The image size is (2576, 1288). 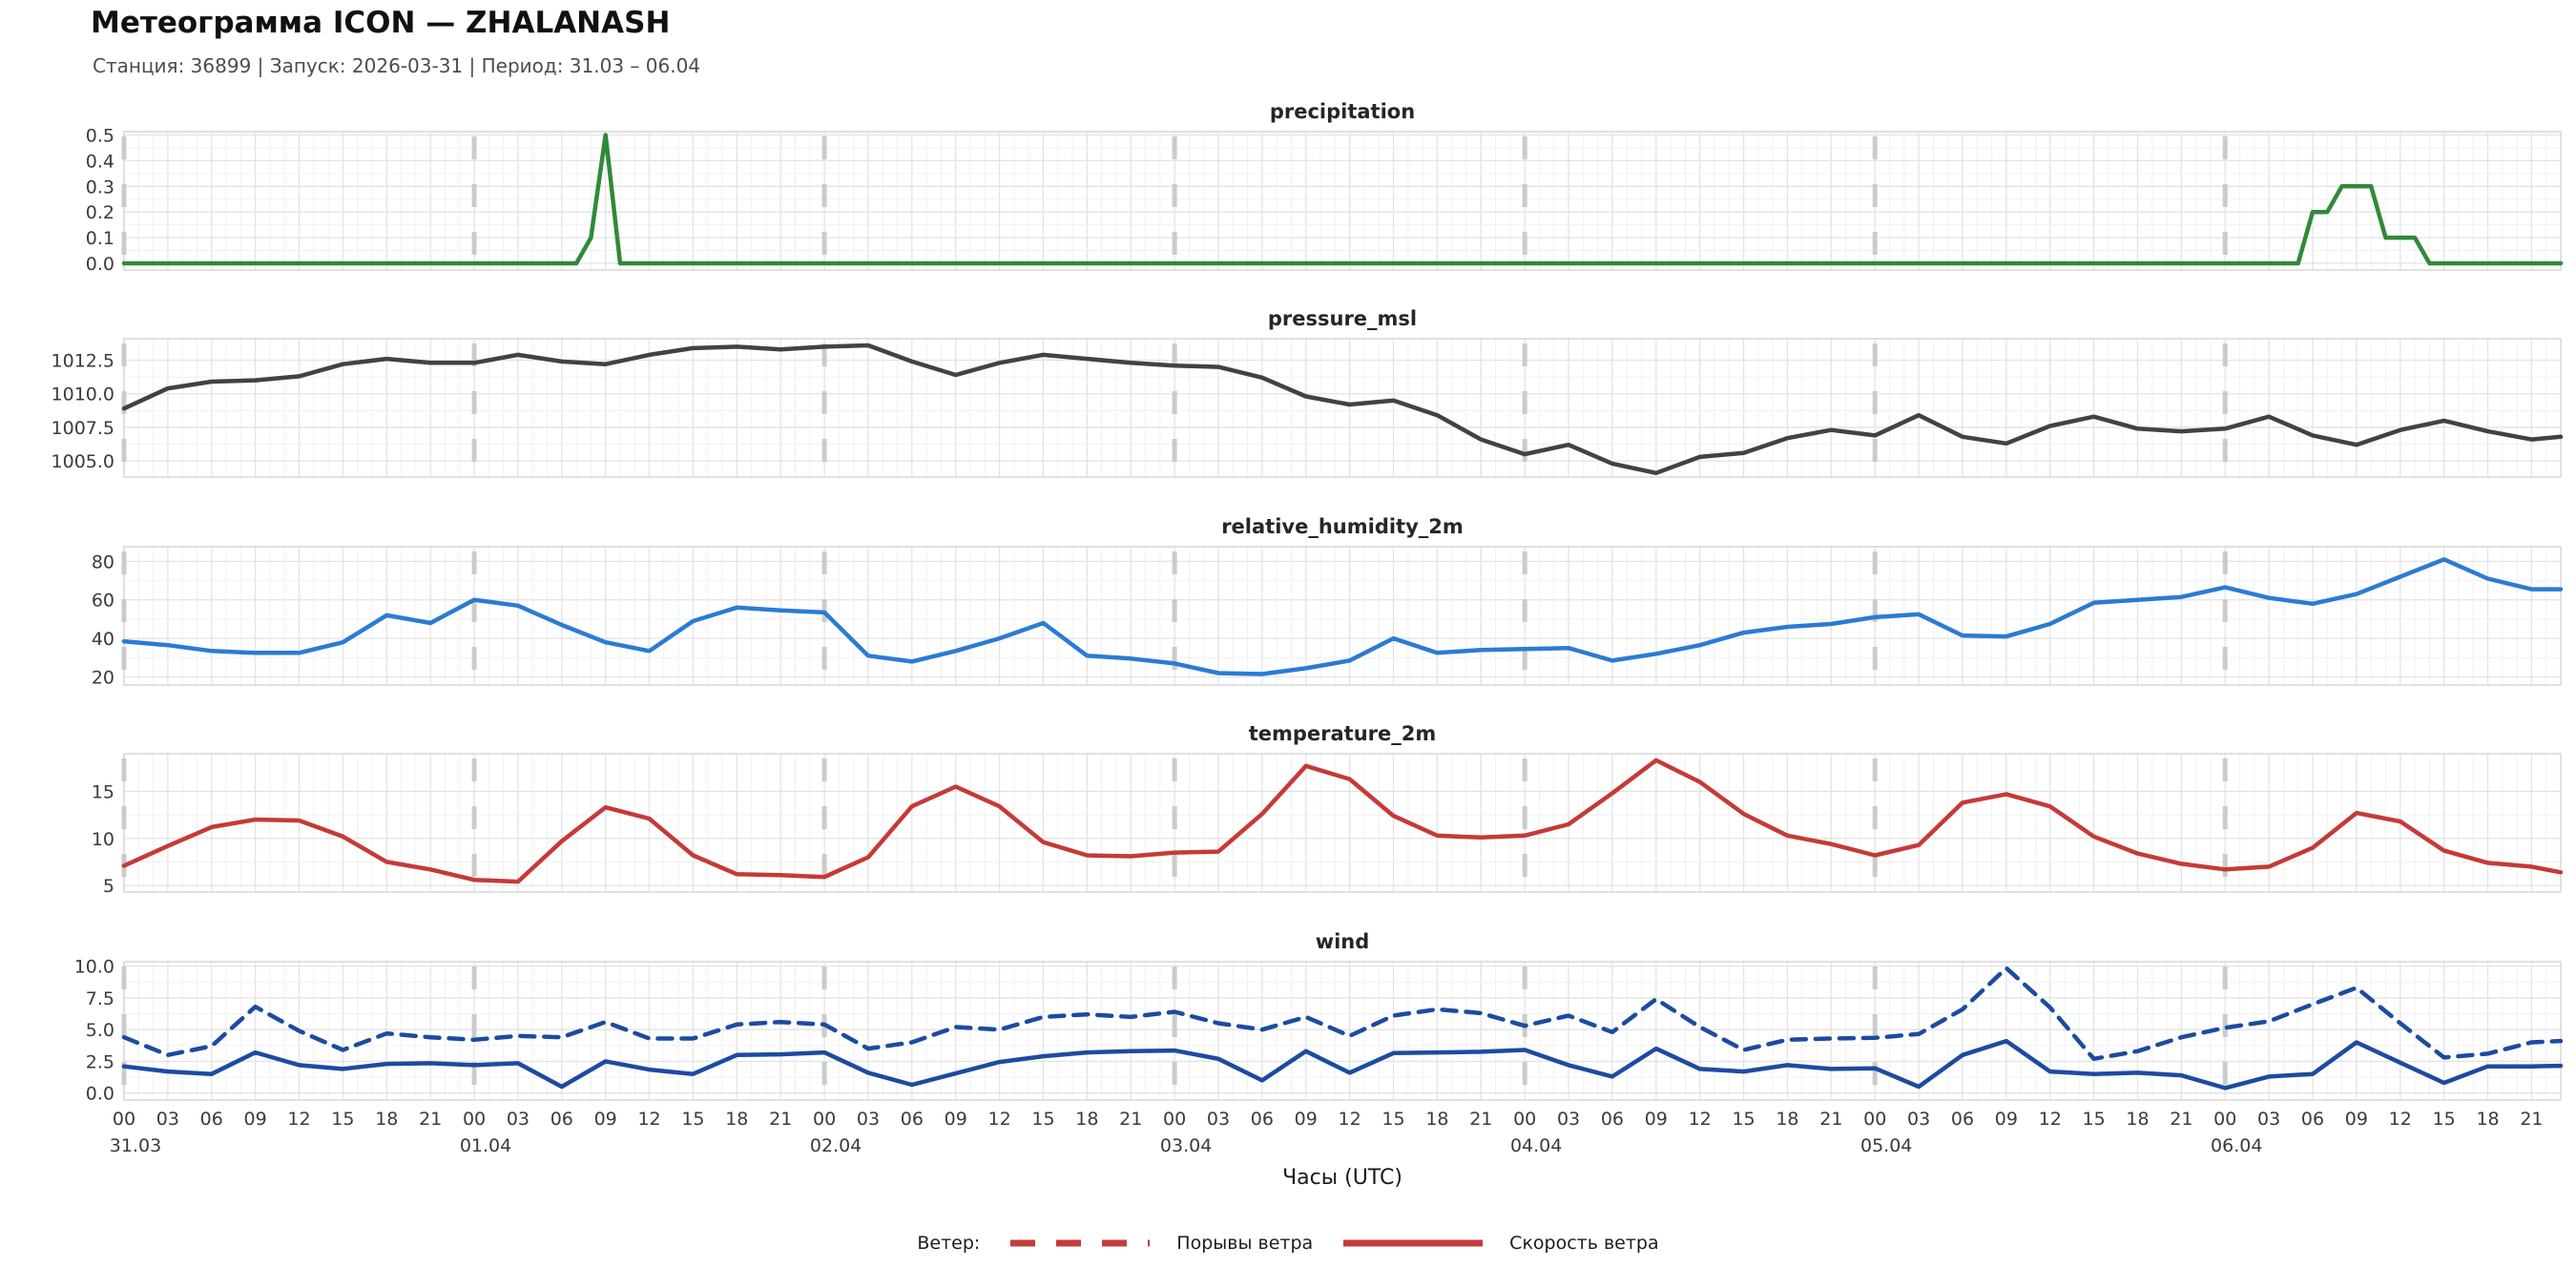 I want to click on svg-text: 80, so click(x=103, y=561).